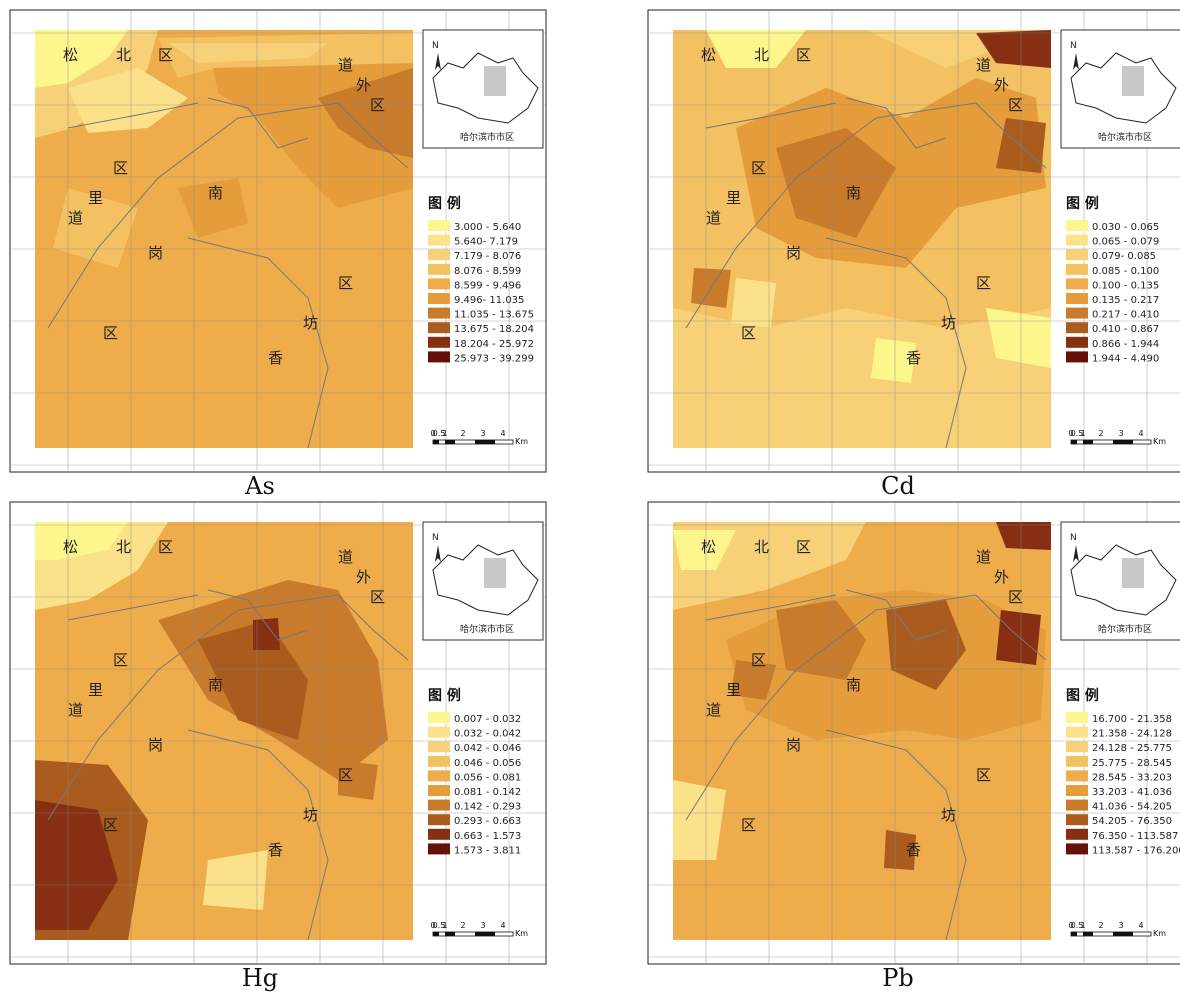 The width and height of the screenshot is (1180, 994). What do you see at coordinates (913, 358) in the screenshot?
I see `place-label: 香` at bounding box center [913, 358].